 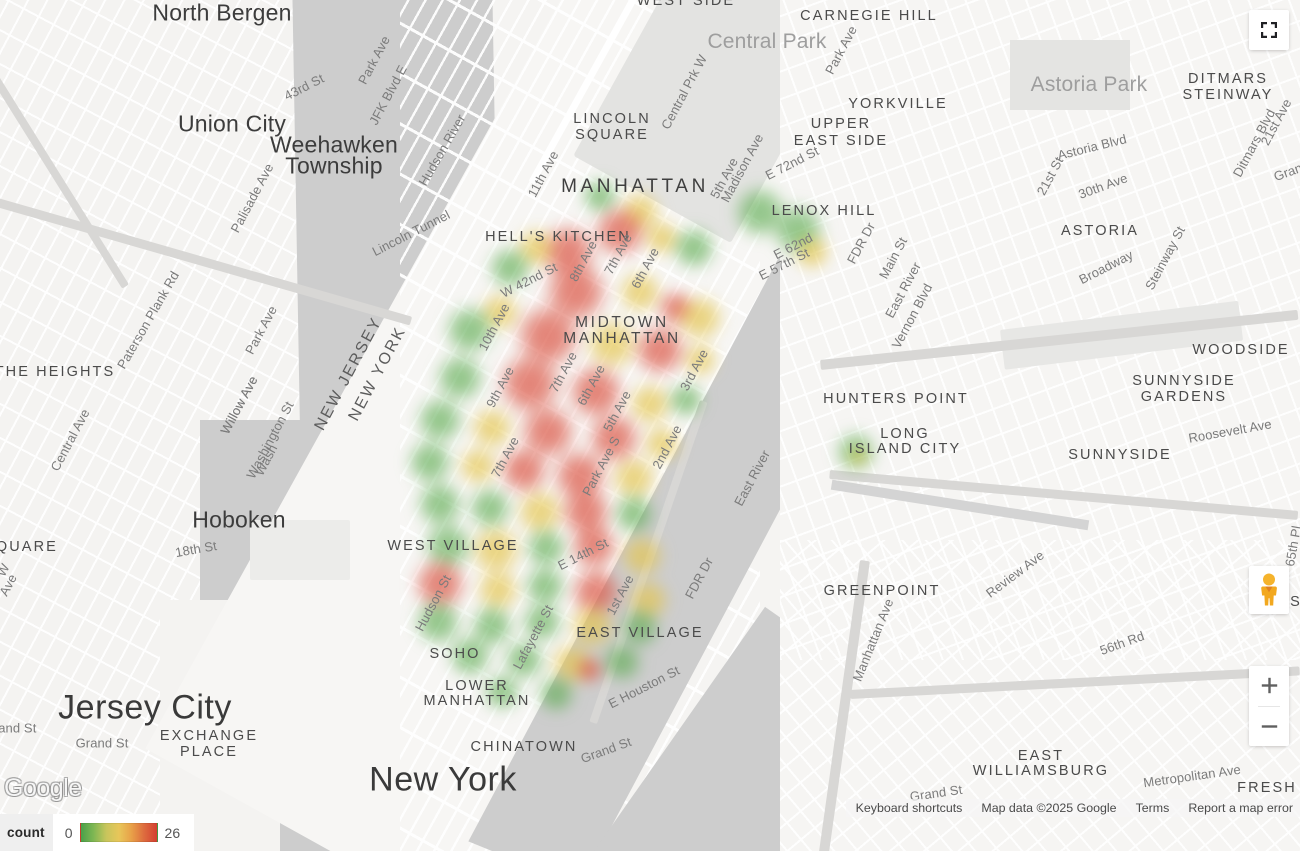 I want to click on map-data-text: Map data ©2025 Google, so click(x=1049, y=808).